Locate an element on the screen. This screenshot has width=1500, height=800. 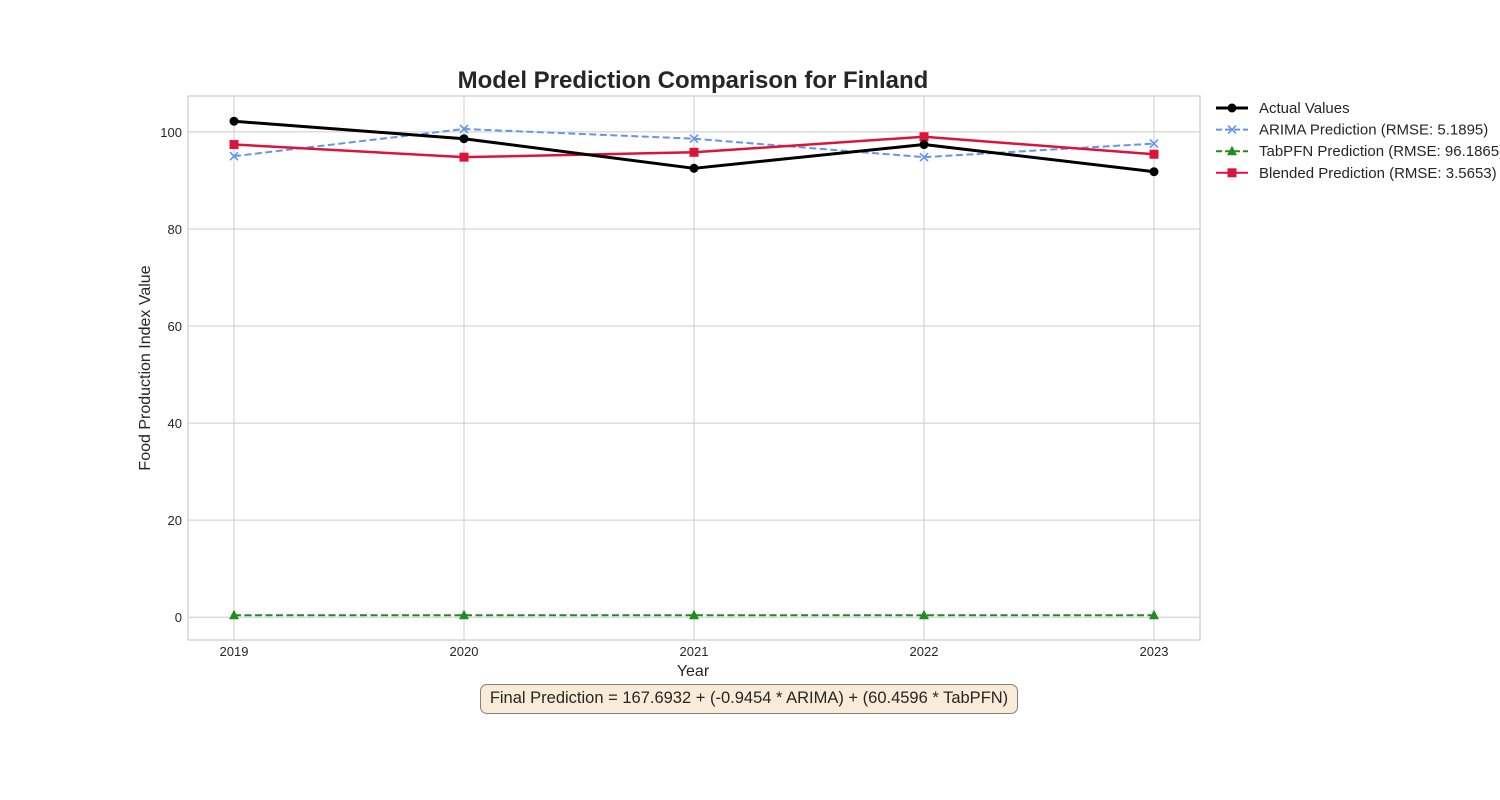
legend-label: Blended Prediction (RMSE: 3.5653) is located at coordinates (1378, 173).